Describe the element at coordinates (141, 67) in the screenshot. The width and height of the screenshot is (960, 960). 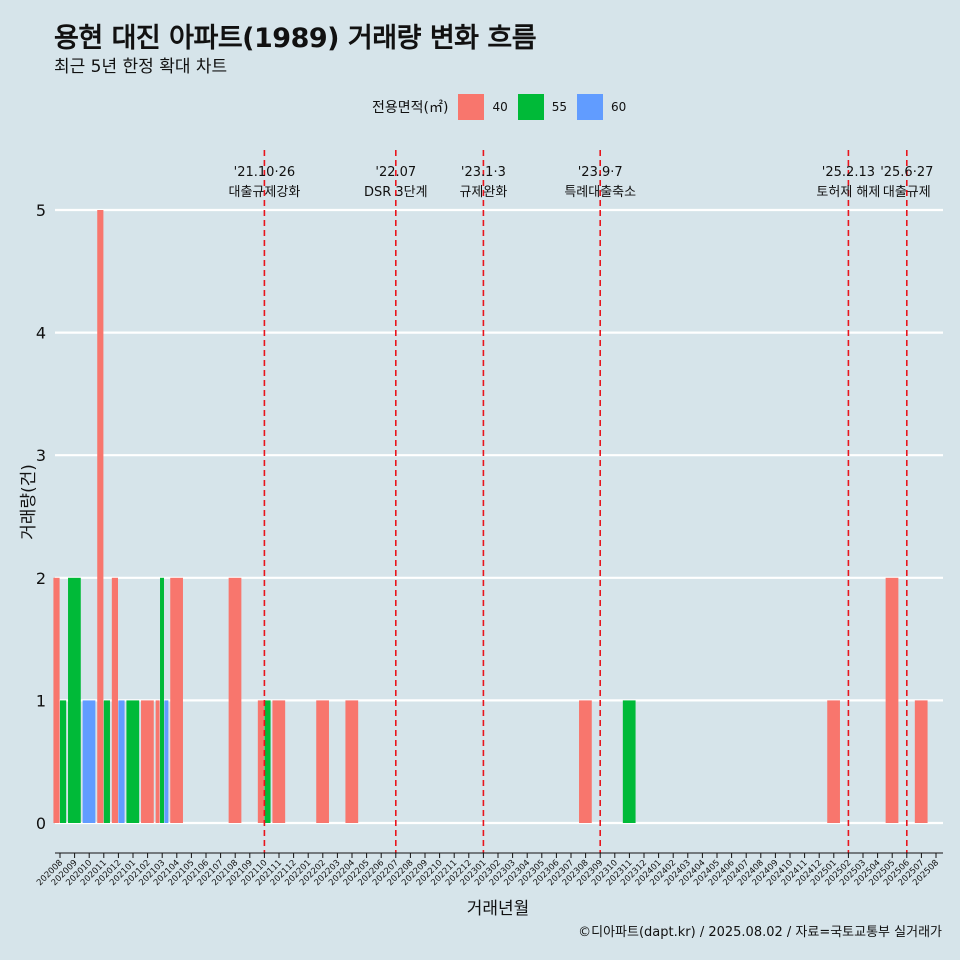
I see `chart-subtitle: 최근 5년 한정 확대 차트` at that location.